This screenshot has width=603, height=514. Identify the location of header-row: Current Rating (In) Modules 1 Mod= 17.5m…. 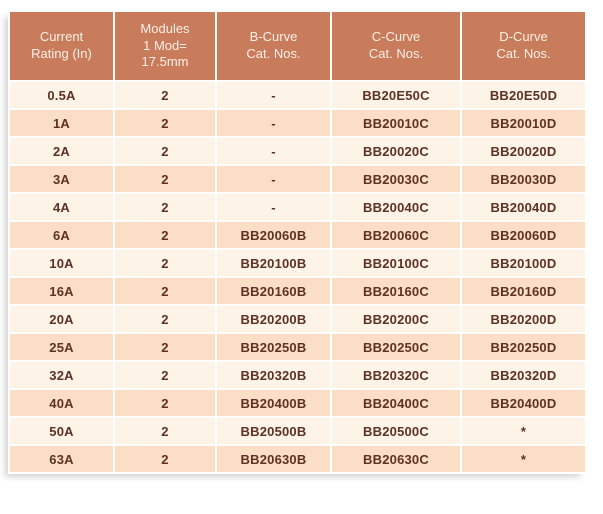
(297, 46).